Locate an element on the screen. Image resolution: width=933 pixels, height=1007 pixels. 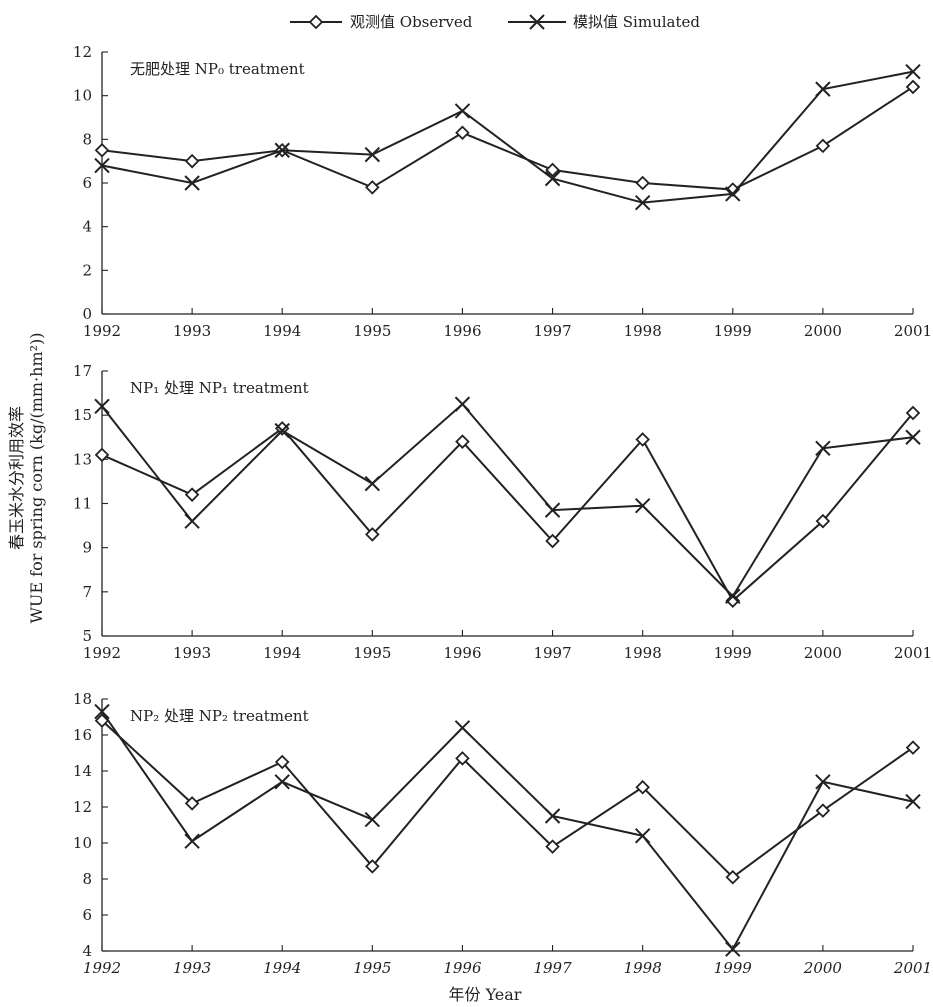
y-tick-label: 15 is located at coordinates (82, 415).